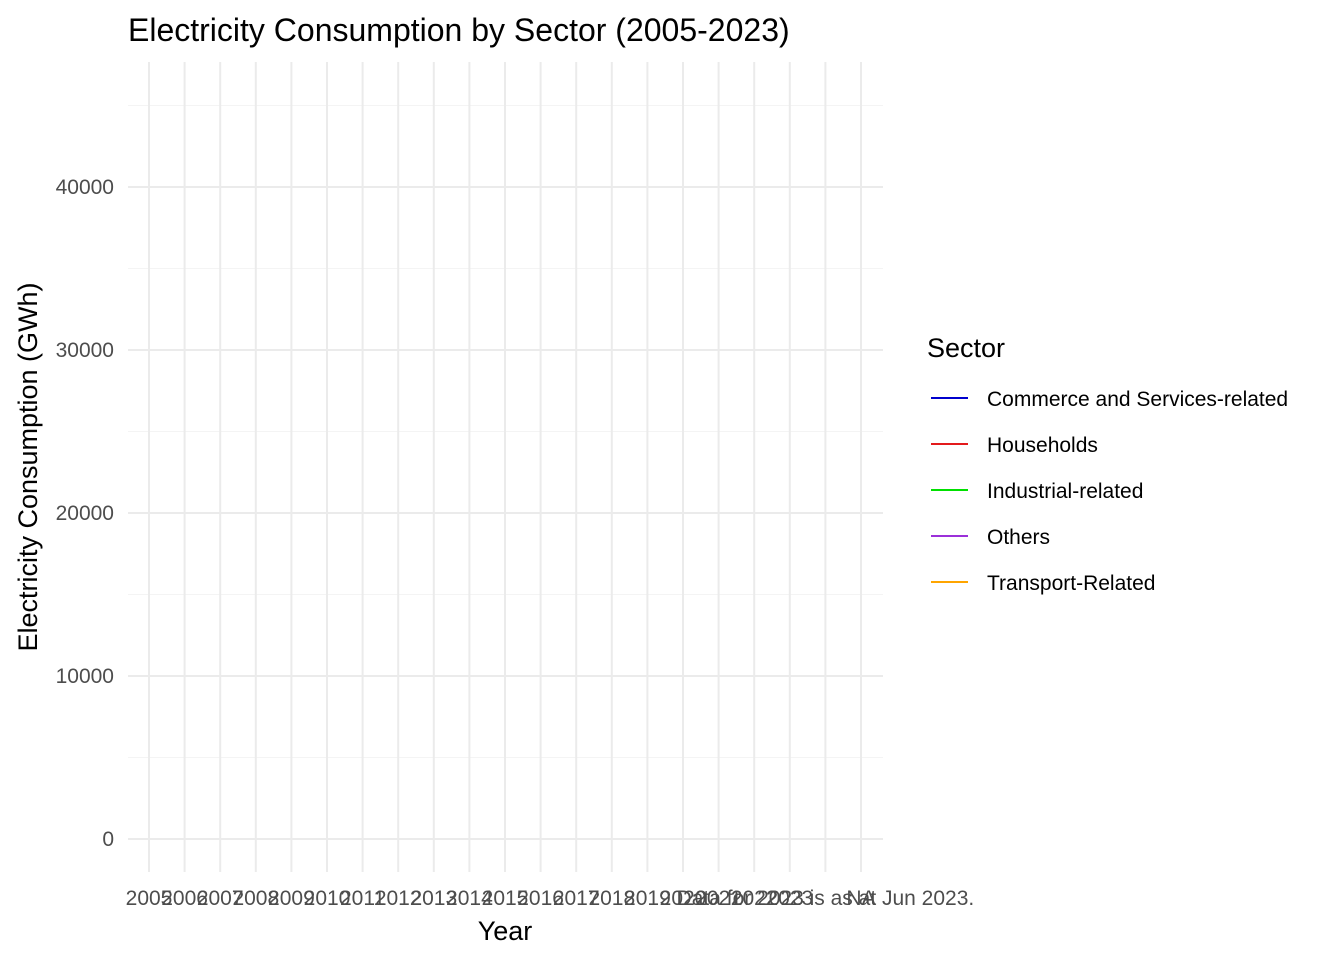 This screenshot has height=960, width=1344. Describe the element at coordinates (398, 898) in the screenshot. I see `x-tick-label: 2012` at that location.